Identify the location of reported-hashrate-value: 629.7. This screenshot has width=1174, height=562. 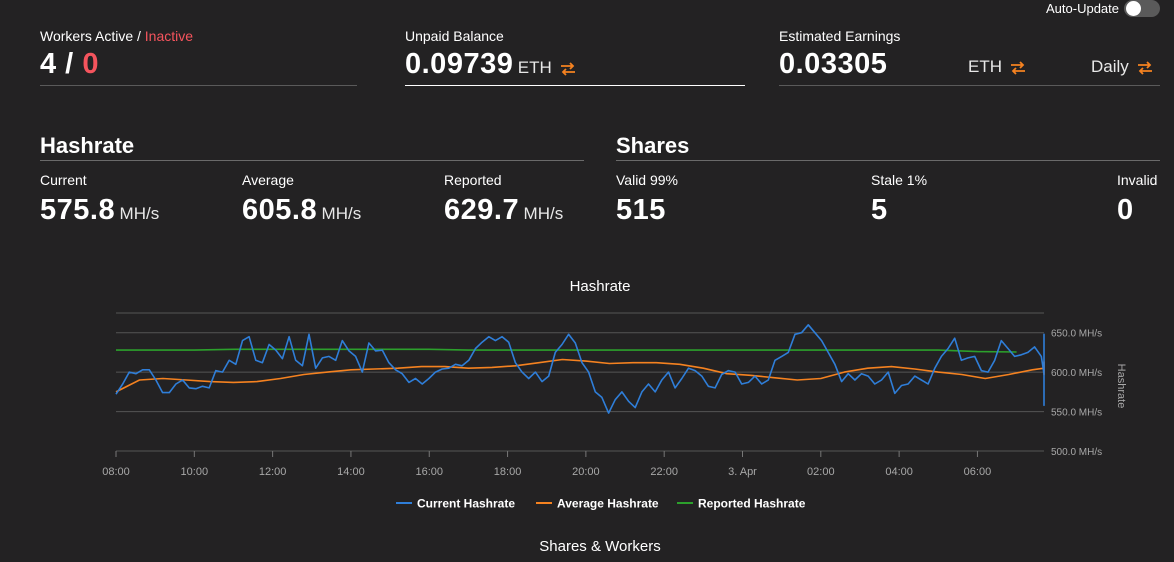
(482, 210).